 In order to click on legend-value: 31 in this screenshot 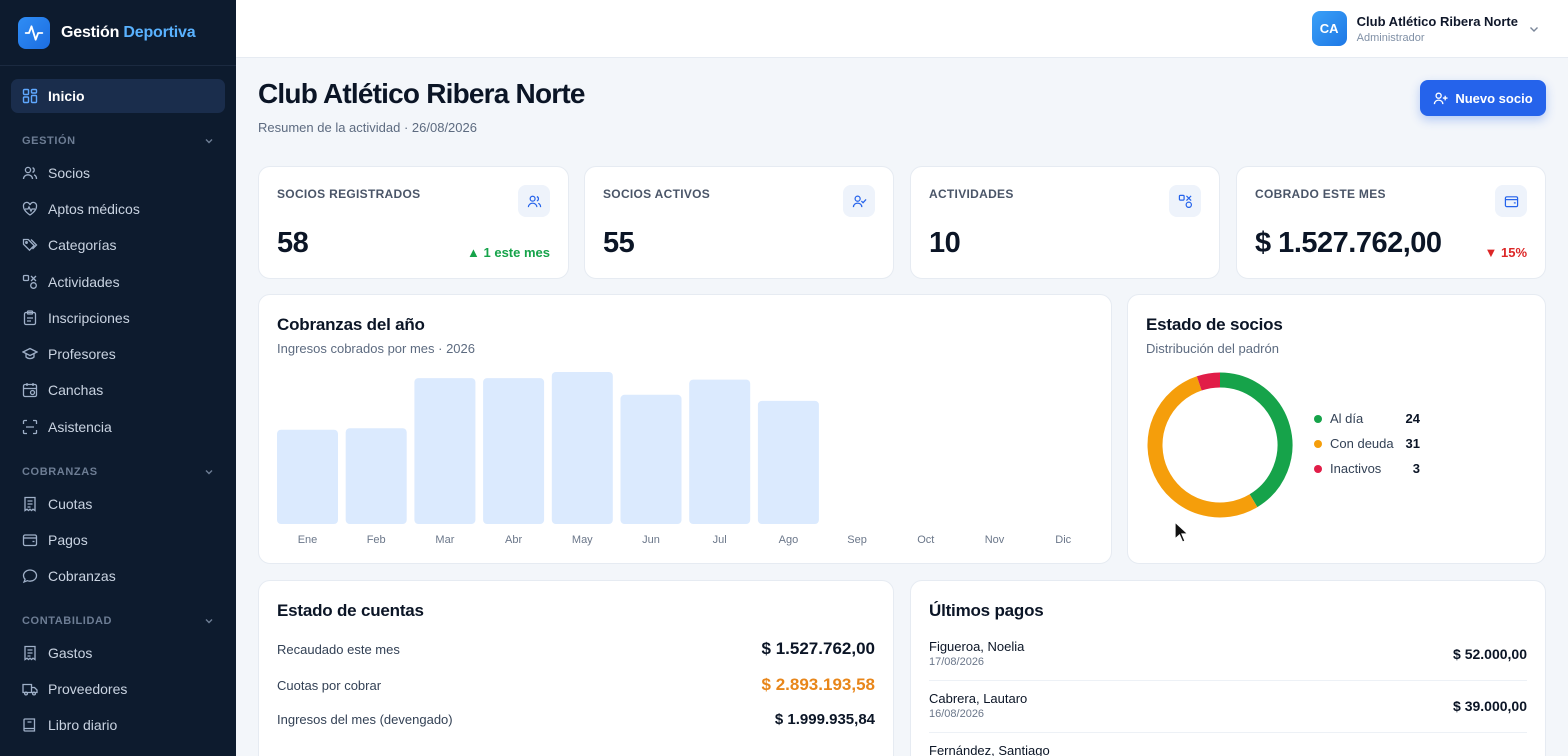, I will do `click(1412, 443)`.